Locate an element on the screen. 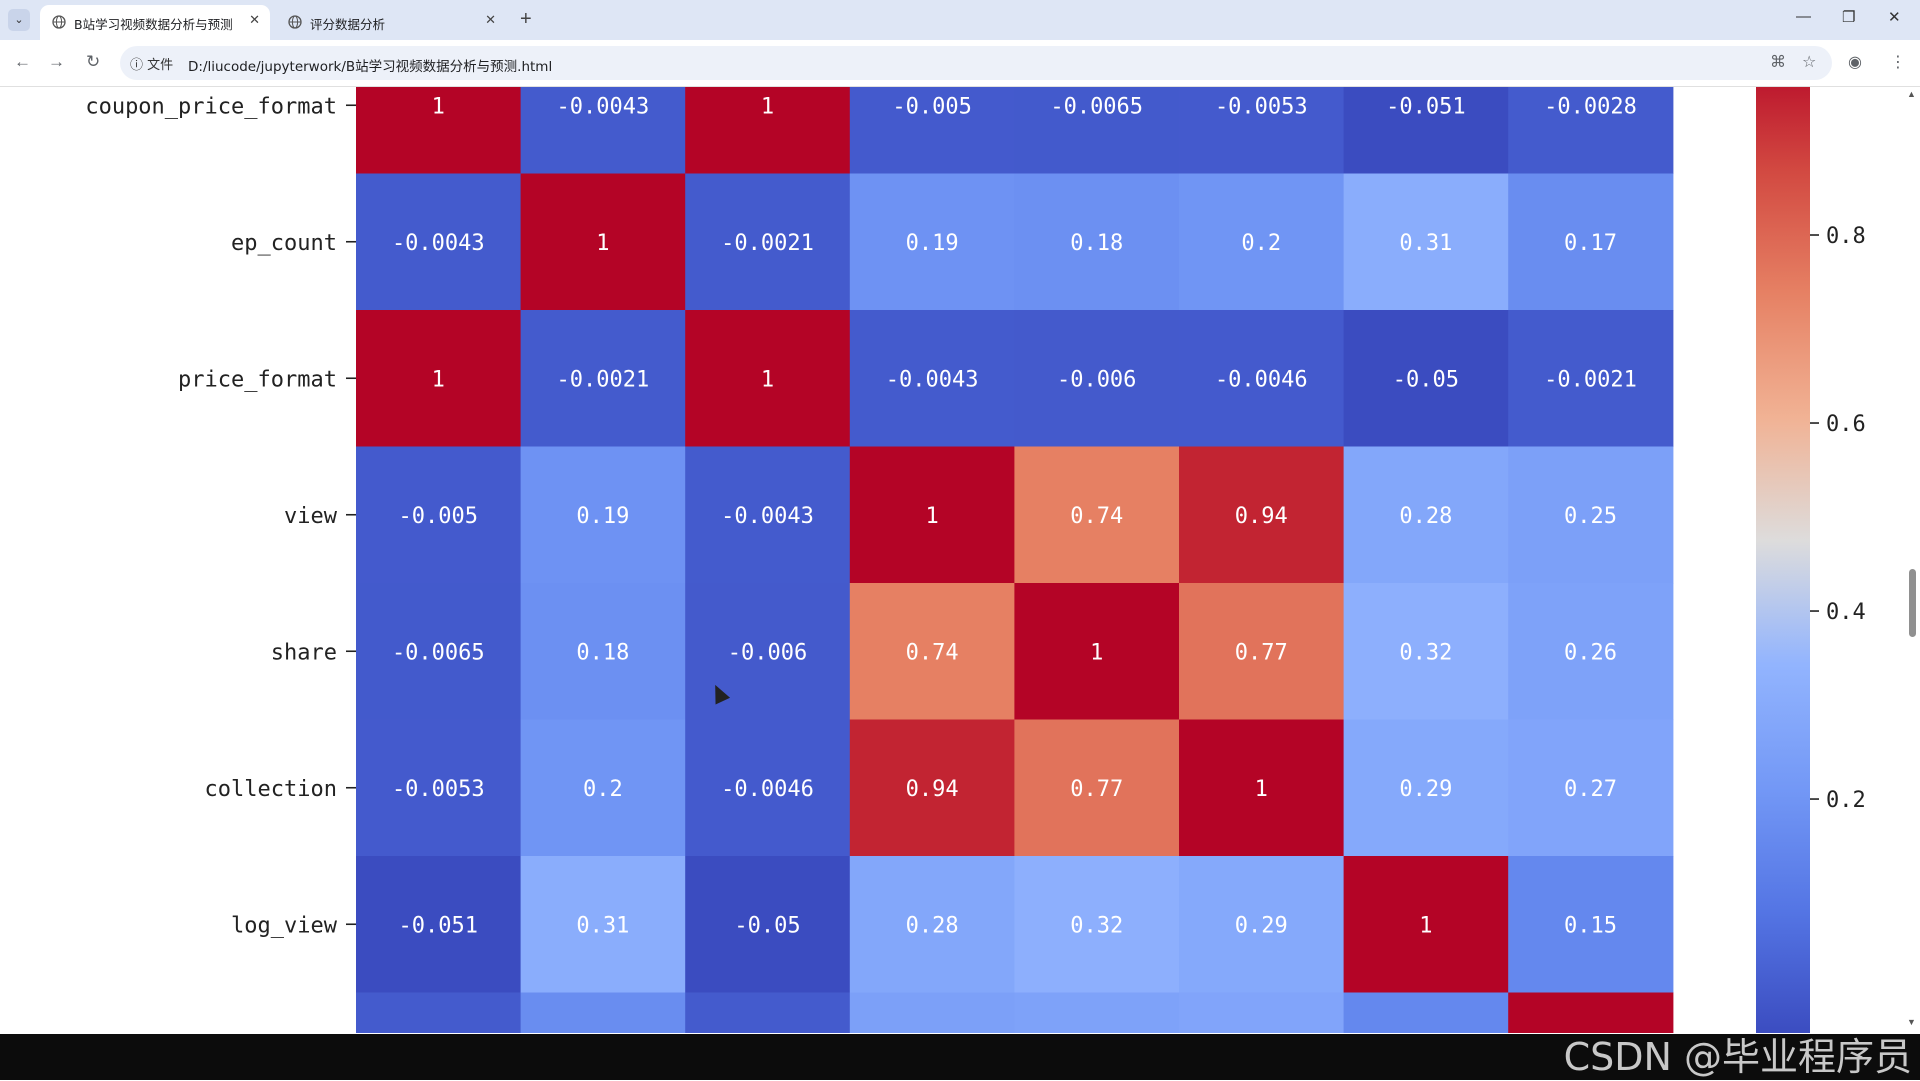 The height and width of the screenshot is (1081, 1920). scroll-thumb is located at coordinates (1912, 603).